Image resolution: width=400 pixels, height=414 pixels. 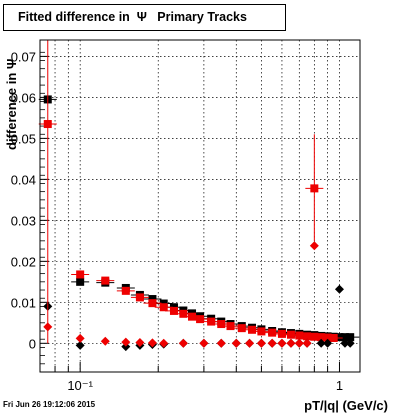 What do you see at coordinates (314, 246) in the screenshot?
I see `series-3-outlier-point` at bounding box center [314, 246].